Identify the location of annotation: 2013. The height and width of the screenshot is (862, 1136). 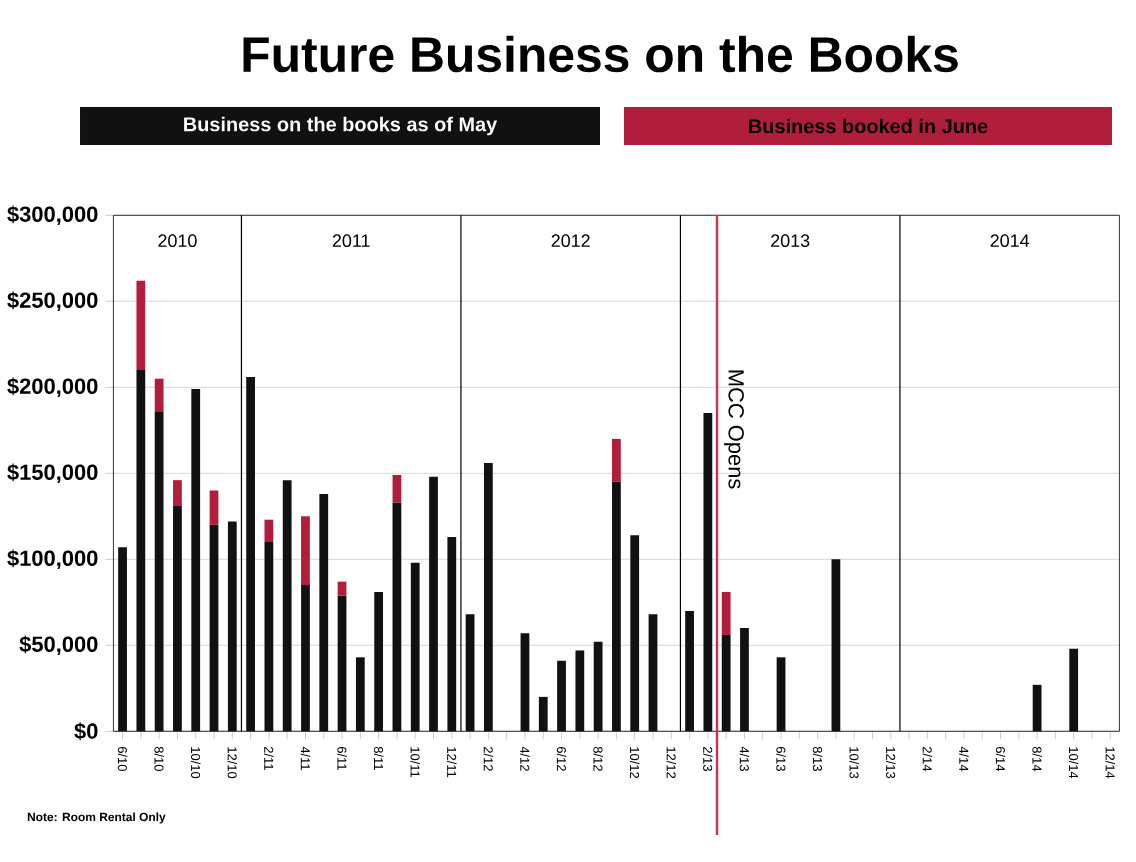
(790, 241).